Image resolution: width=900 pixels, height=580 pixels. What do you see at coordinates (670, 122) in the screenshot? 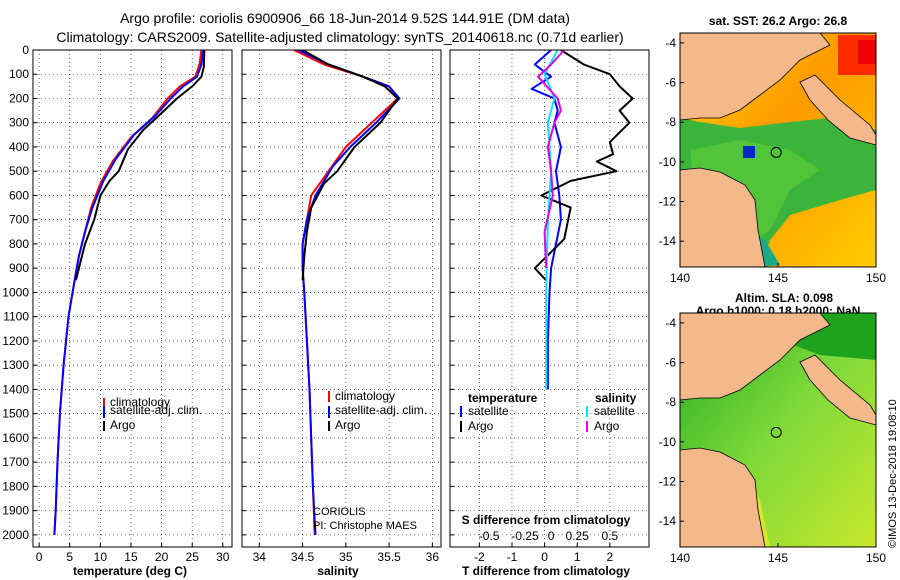
I see `map-y-tick-label: -8` at bounding box center [670, 122].